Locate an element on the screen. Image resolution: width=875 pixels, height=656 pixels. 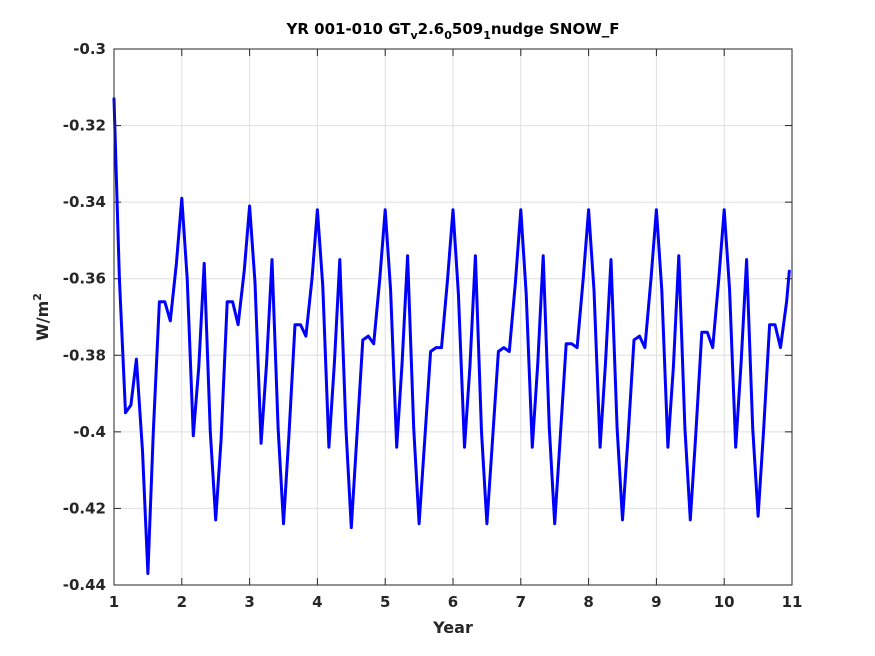
y-tick-label: -0.36 is located at coordinates (84, 279).